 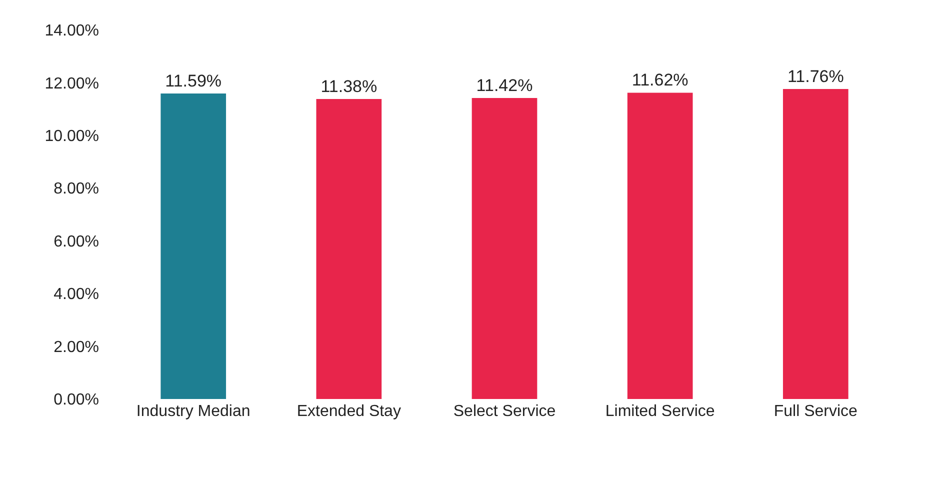 I want to click on data-label: 11.59%, so click(x=193, y=81).